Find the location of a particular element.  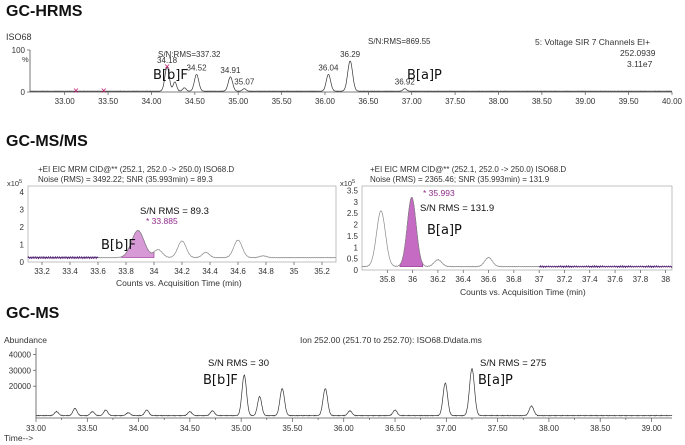

gcms-x-tick-label: 33.00 is located at coordinates (36, 428).